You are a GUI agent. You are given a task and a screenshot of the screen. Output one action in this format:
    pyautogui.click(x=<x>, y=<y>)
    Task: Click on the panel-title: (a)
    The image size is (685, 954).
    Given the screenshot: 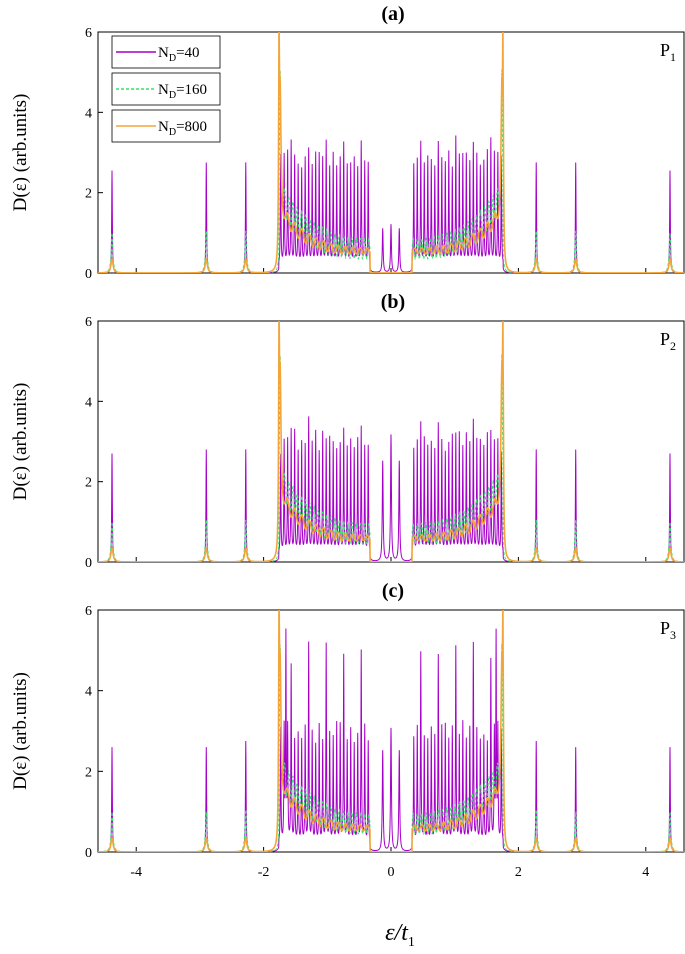 What is the action you would take?
    pyautogui.click(x=392, y=14)
    